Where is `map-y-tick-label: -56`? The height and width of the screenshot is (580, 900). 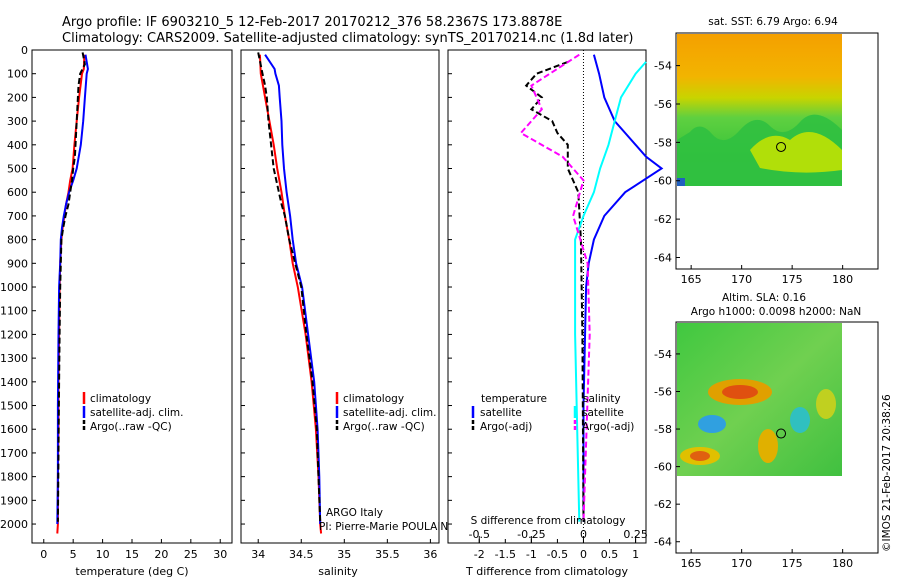 map-y-tick-label: -56 is located at coordinates (663, 391).